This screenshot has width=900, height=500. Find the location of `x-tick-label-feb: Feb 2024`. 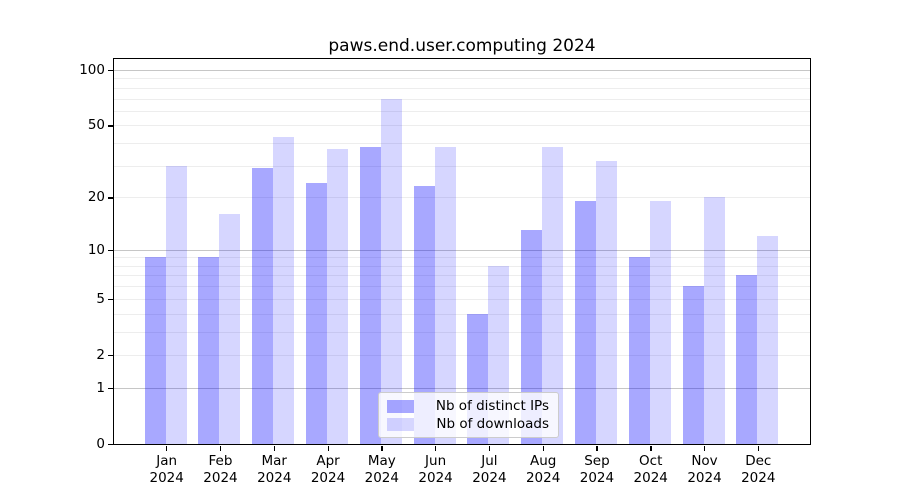

x-tick-label-feb: Feb 2024 is located at coordinates (220, 469).